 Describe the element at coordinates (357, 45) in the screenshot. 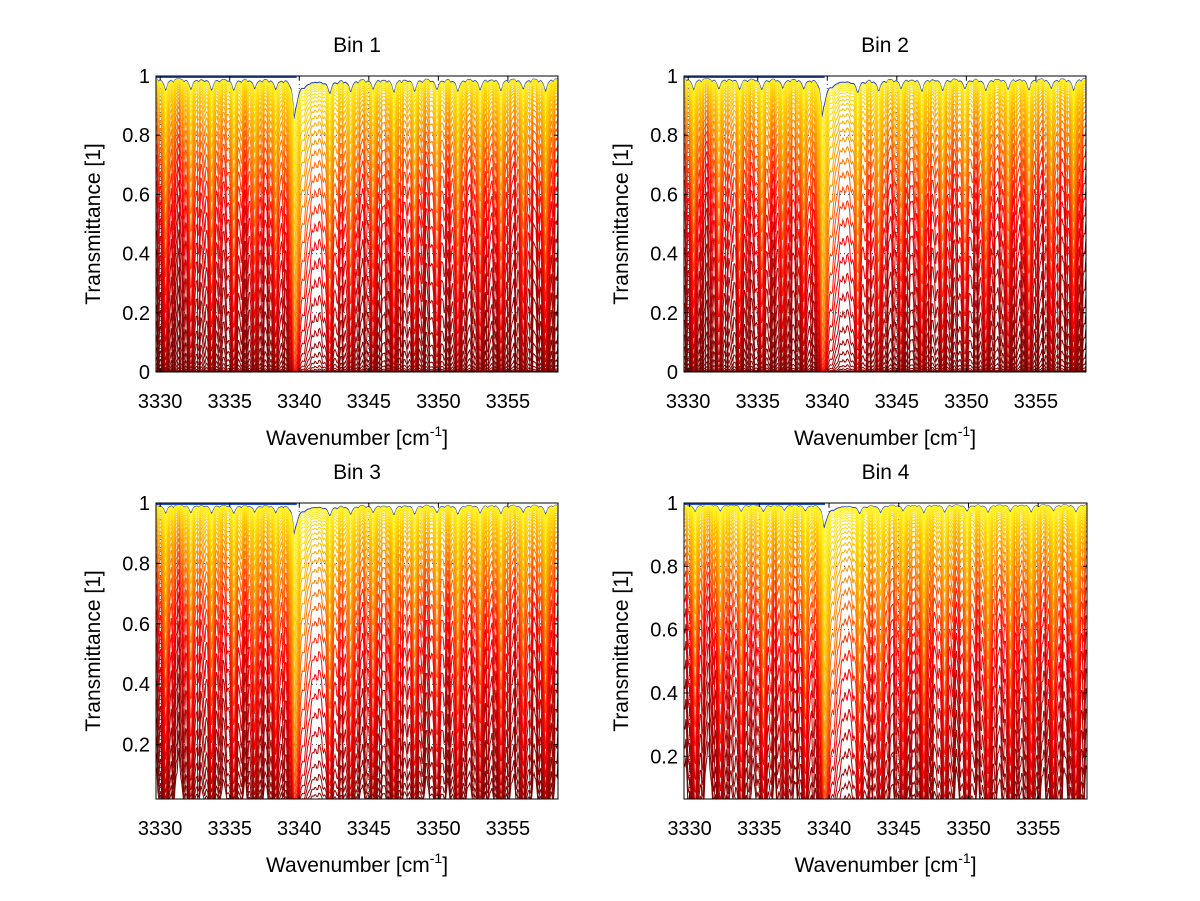

I see `subplot-title: Bin 1` at that location.